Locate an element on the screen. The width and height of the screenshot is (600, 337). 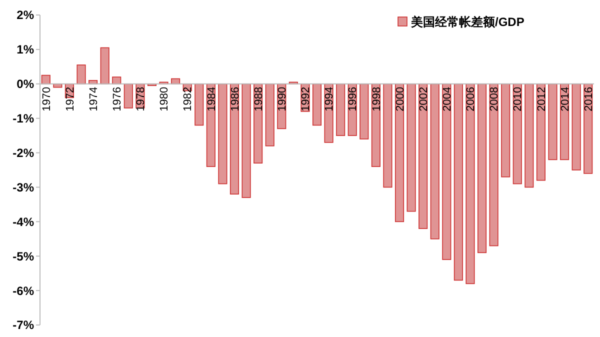
x-tick-label: 1984 is located at coordinates (212, 99).